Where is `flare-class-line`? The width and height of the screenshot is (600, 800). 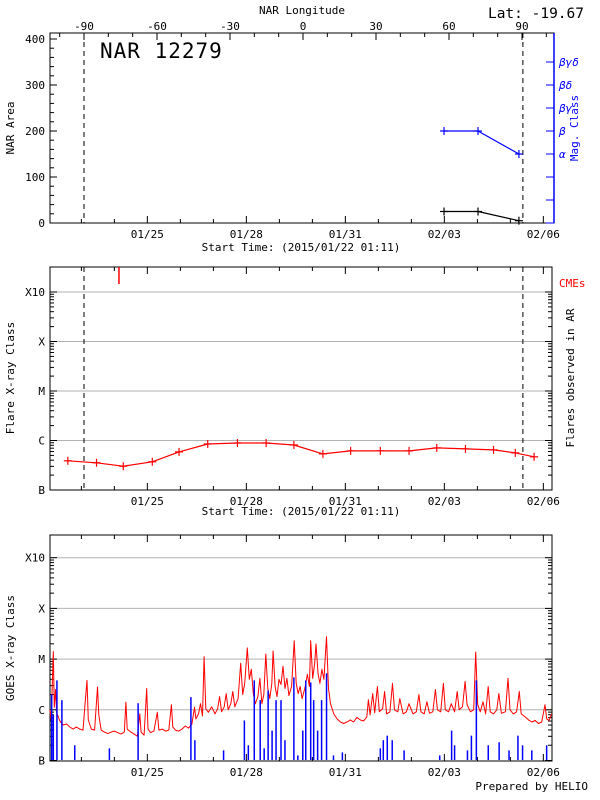
flare-class-line is located at coordinates (301, 454).